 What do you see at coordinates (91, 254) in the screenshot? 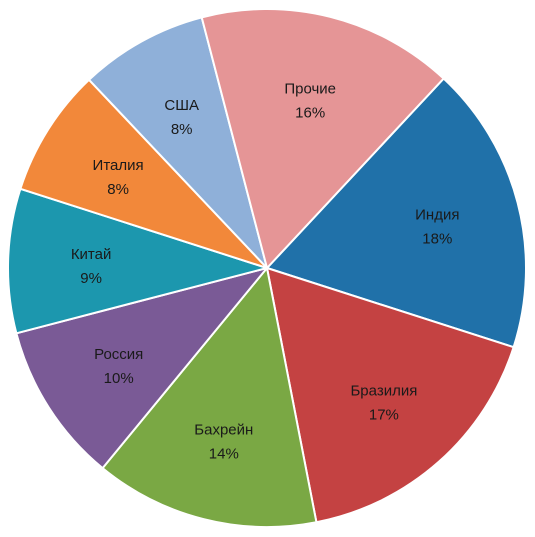
I see `slice-category-label: Китай` at bounding box center [91, 254].